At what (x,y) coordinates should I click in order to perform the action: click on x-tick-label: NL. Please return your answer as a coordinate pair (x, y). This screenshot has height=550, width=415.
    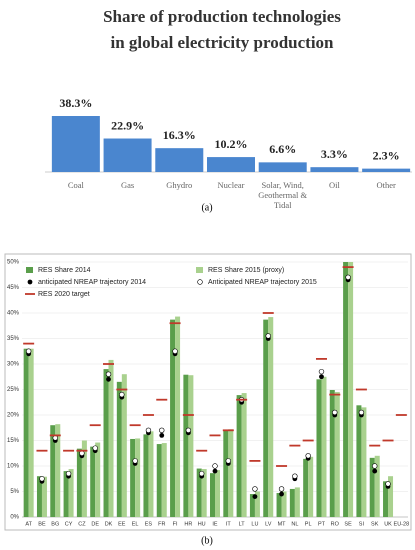
    Looking at the image, I should click on (294, 524).